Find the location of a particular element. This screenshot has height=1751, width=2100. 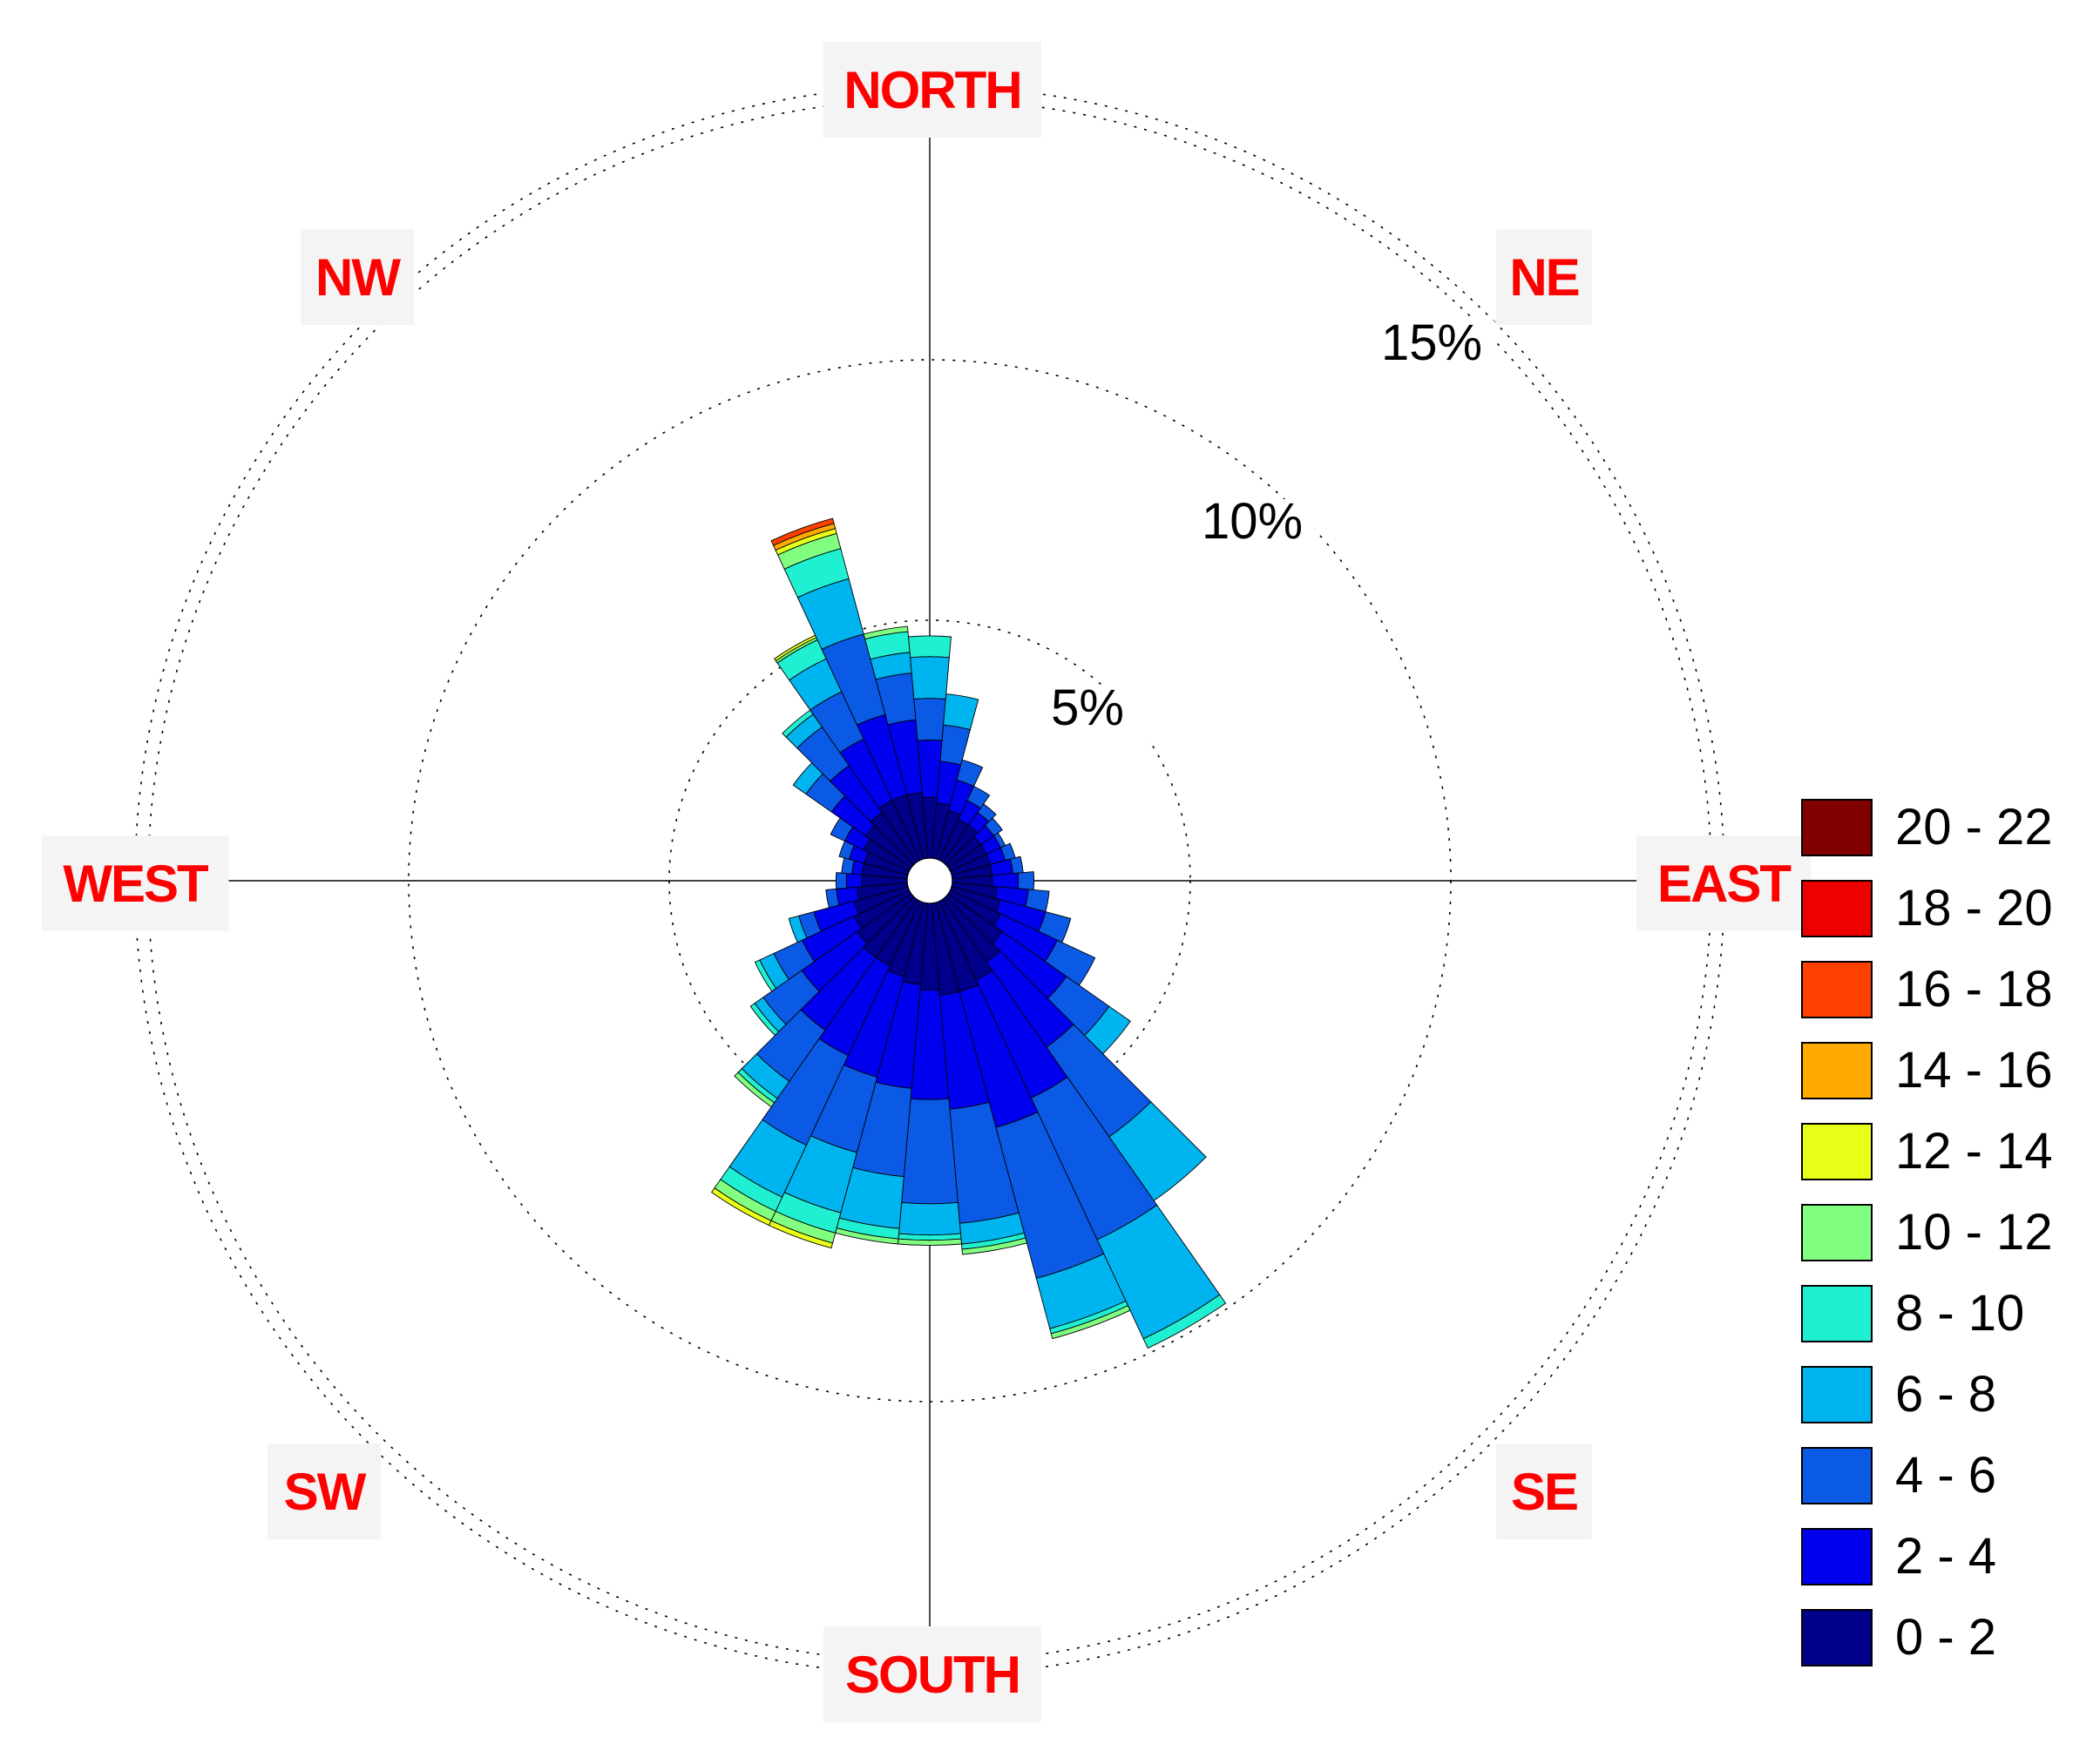

calm-center is located at coordinates (929, 880).